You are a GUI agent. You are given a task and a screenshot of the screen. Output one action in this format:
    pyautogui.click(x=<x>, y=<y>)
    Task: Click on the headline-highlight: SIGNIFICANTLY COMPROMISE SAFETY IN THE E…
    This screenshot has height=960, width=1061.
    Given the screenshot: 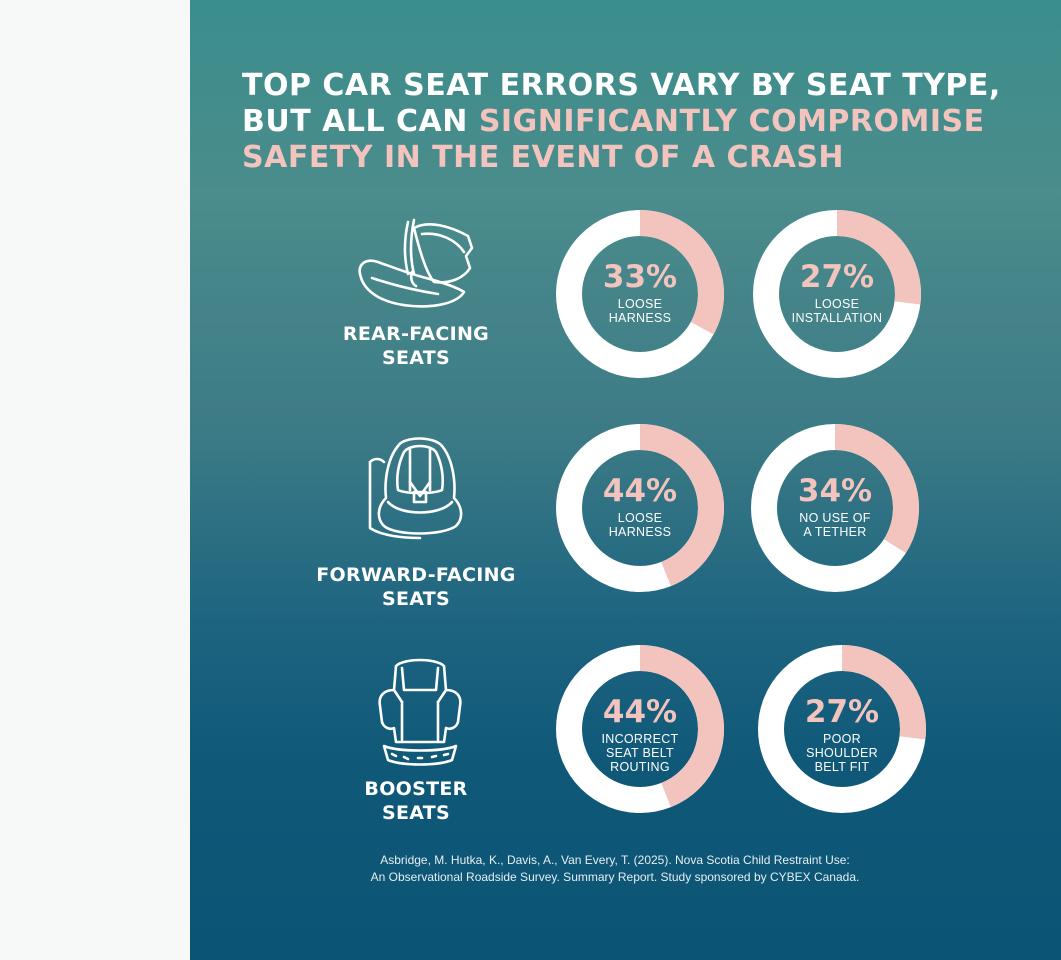 What is the action you would take?
    pyautogui.click(x=613, y=139)
    